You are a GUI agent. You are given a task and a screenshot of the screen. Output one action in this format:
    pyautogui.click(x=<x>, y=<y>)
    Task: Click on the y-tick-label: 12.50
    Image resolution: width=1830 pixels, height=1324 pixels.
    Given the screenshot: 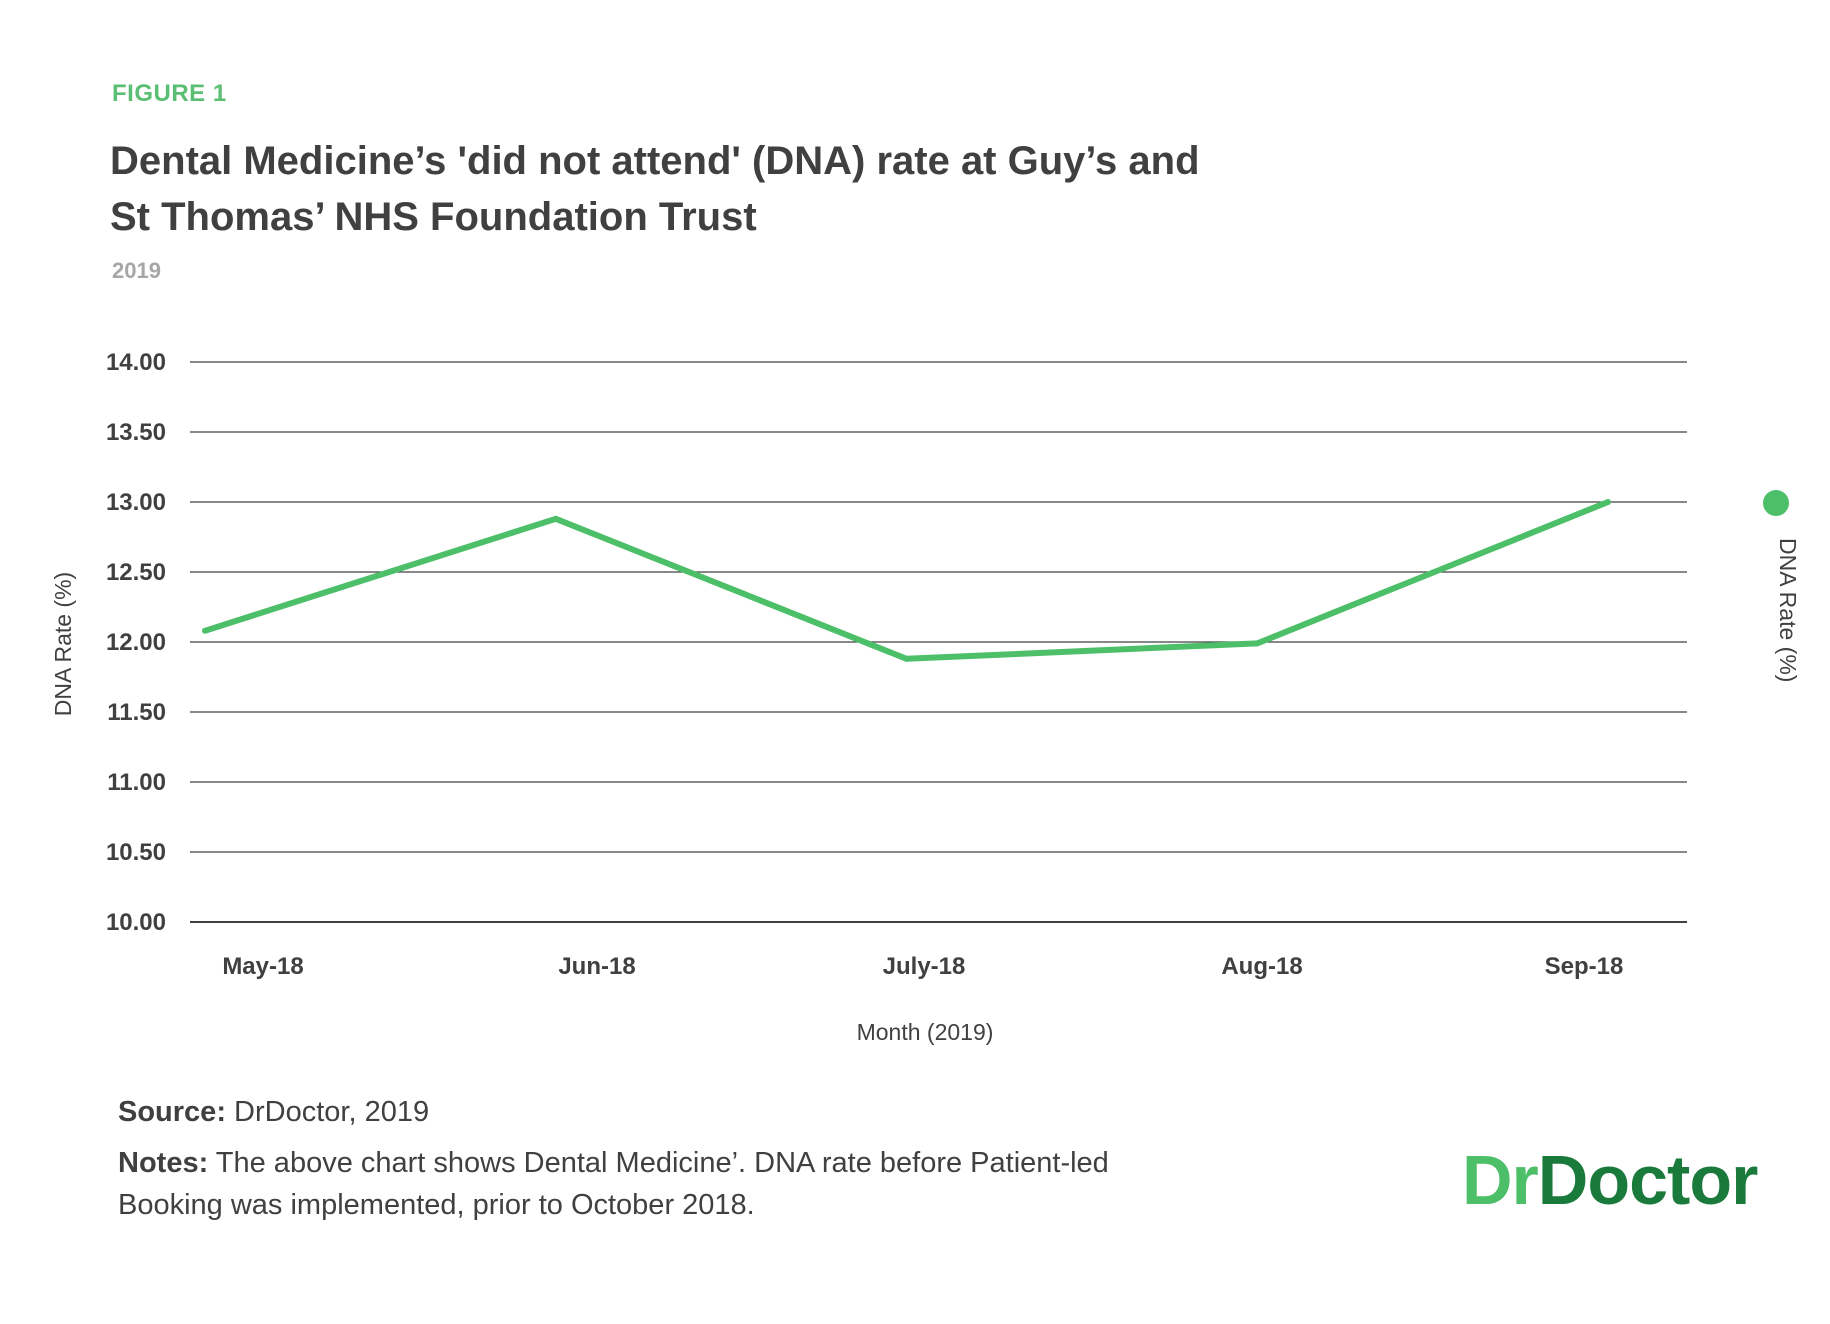 What is the action you would take?
    pyautogui.click(x=136, y=572)
    